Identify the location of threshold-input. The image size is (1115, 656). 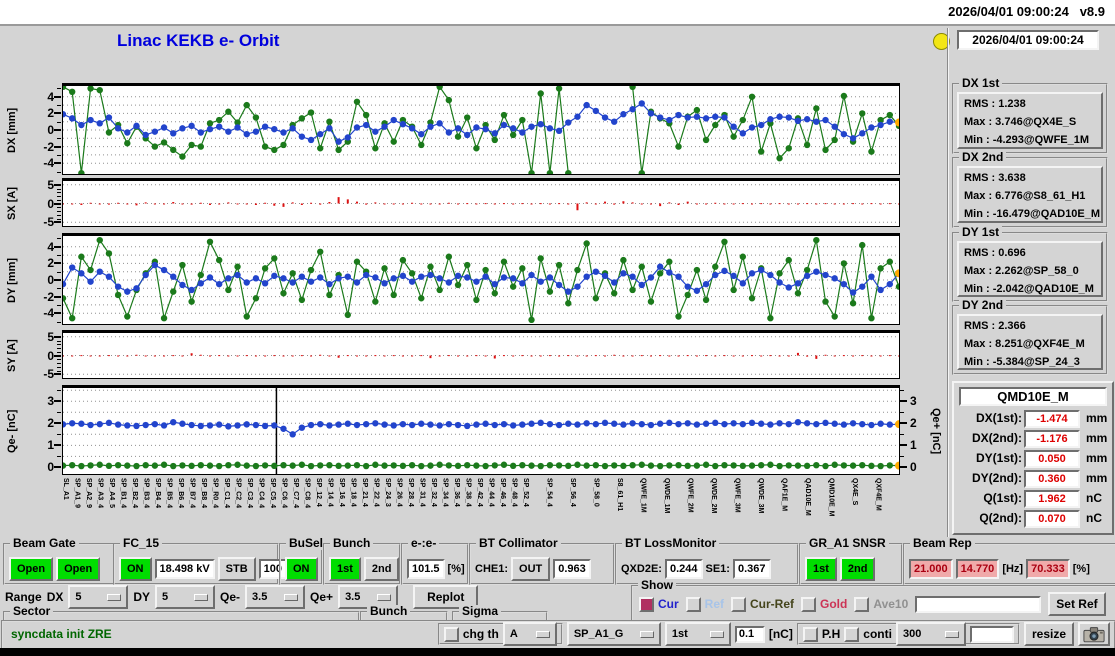
(749, 634).